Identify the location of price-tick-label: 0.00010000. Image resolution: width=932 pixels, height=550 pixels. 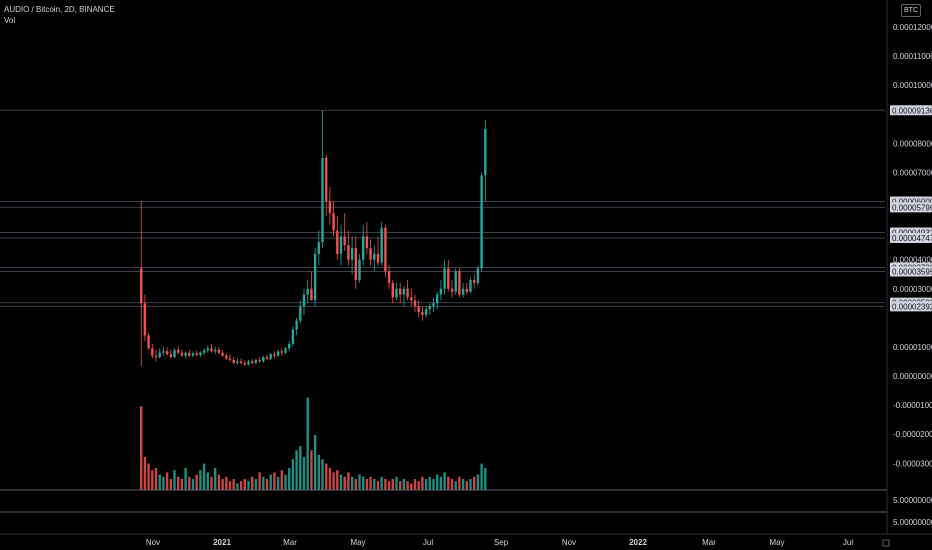
(912, 85).